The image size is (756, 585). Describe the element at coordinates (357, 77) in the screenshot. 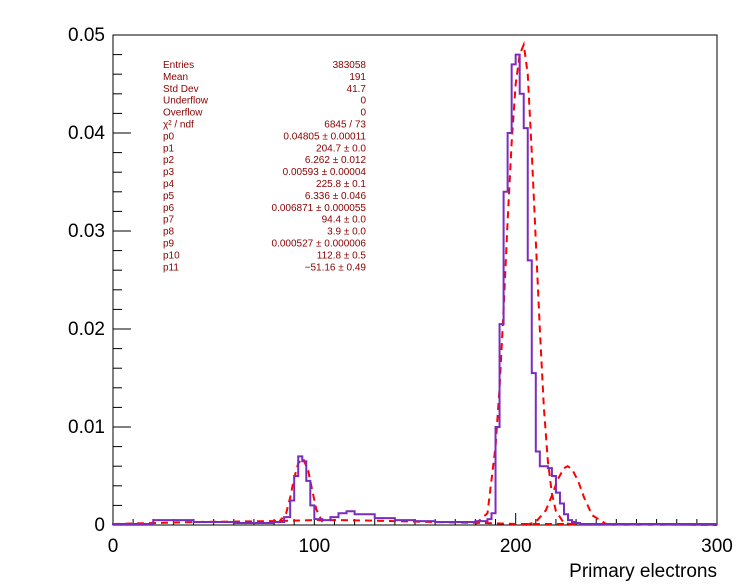

I see `stats-value: 191` at that location.